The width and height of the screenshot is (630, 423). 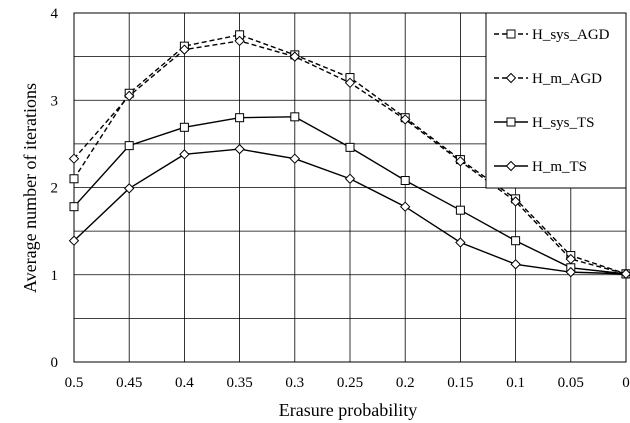 I want to click on legend-item: H_m_AGD, so click(x=548, y=79).